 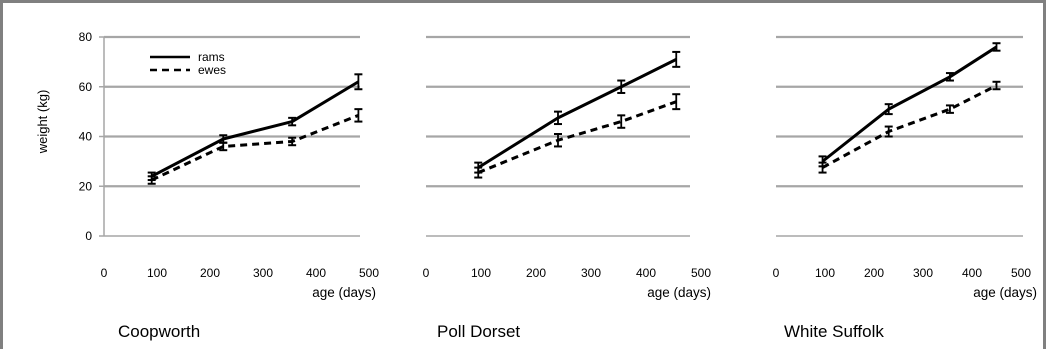 I want to click on y-tick-label: 40, so click(x=86, y=137).